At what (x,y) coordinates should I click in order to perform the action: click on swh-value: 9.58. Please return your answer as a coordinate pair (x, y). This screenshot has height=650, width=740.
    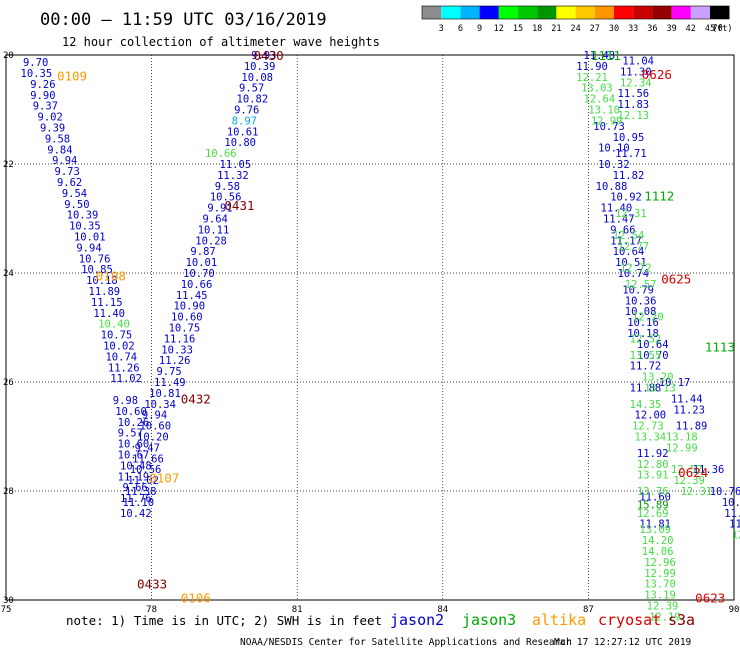
    Looking at the image, I should click on (227, 187).